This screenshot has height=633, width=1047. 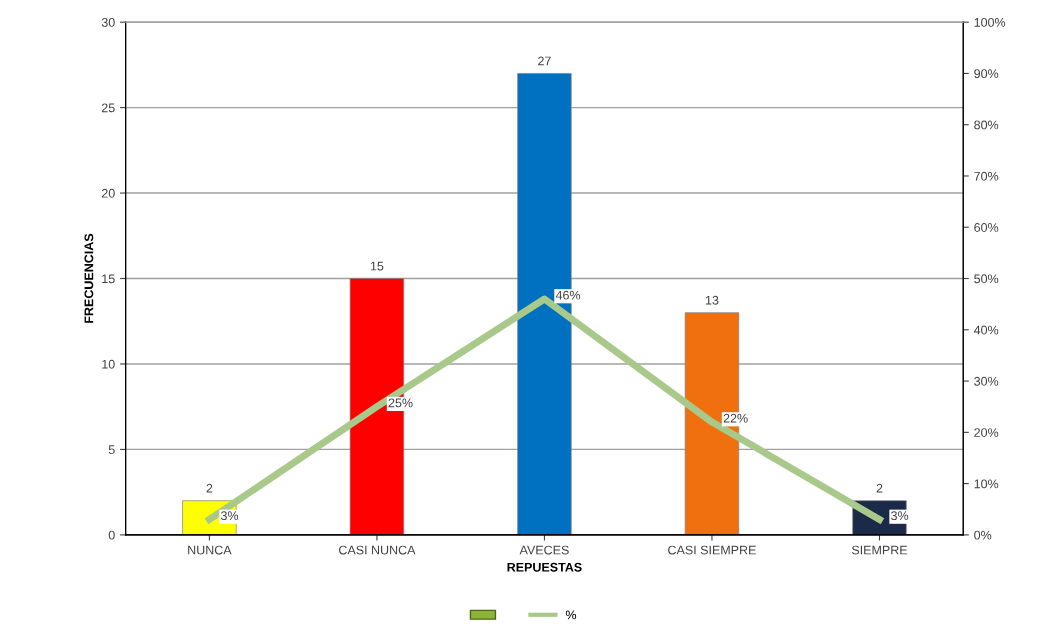 I want to click on y-tick-label: 0, so click(x=111, y=535).